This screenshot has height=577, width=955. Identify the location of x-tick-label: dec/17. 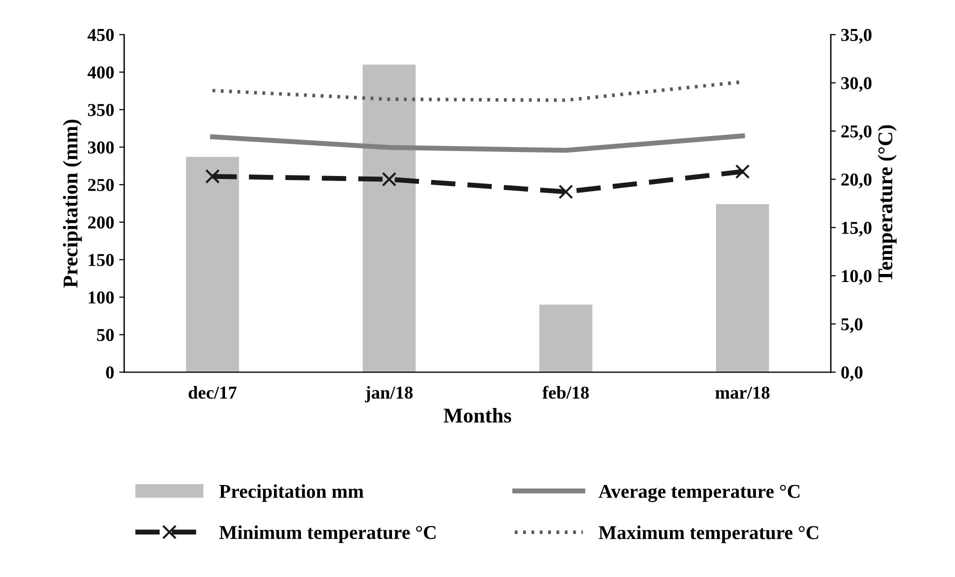
(212, 392).